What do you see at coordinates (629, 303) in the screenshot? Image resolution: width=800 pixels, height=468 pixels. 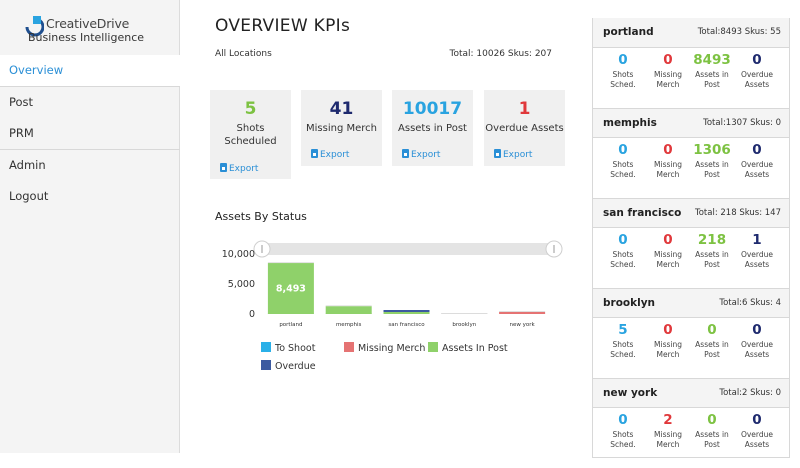 I see `location-name: brooklyn` at bounding box center [629, 303].